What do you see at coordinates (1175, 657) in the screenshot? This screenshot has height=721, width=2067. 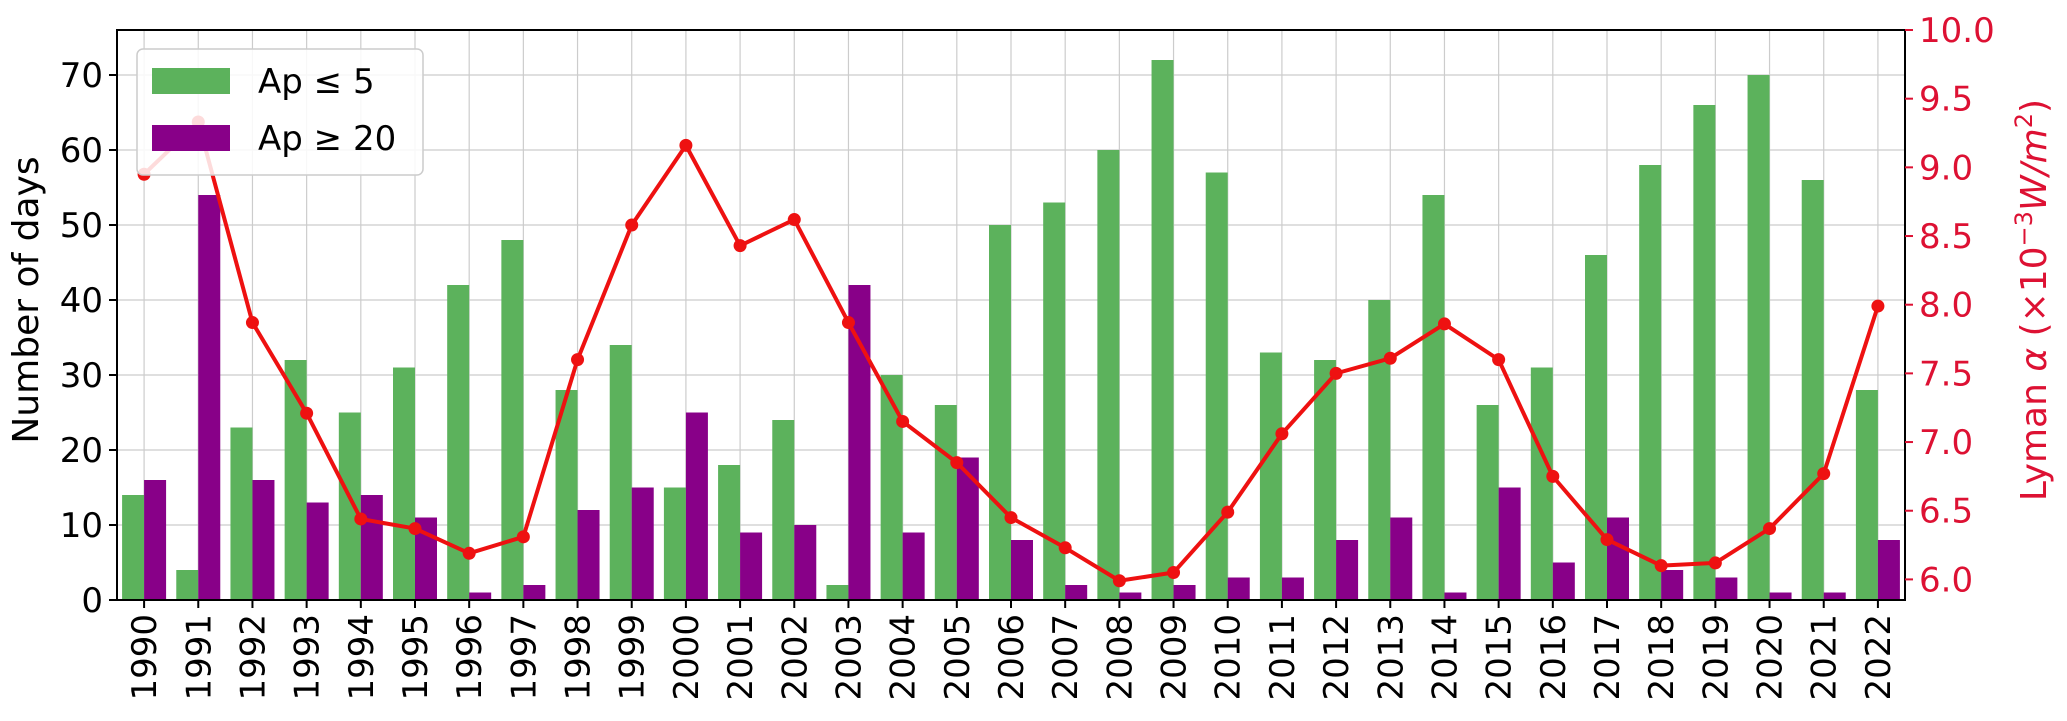 I see `x-tick-label: 2009` at bounding box center [1175, 657].